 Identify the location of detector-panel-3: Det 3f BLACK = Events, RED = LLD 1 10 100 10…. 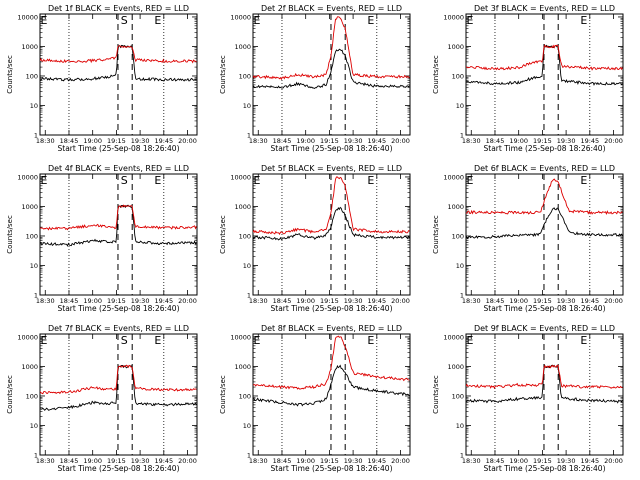
(528, 78).